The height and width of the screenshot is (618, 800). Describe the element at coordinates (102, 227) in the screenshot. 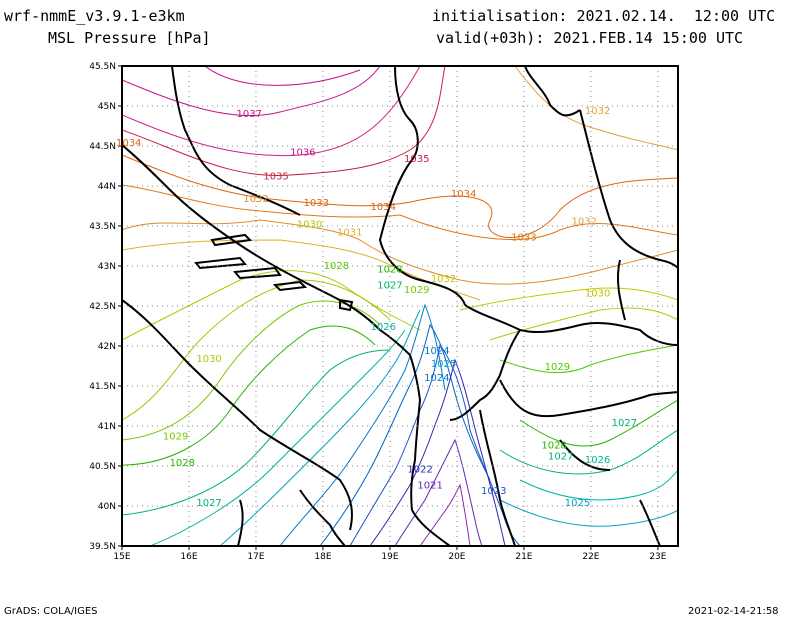

I see `y-tick-label: 43.5N` at that location.